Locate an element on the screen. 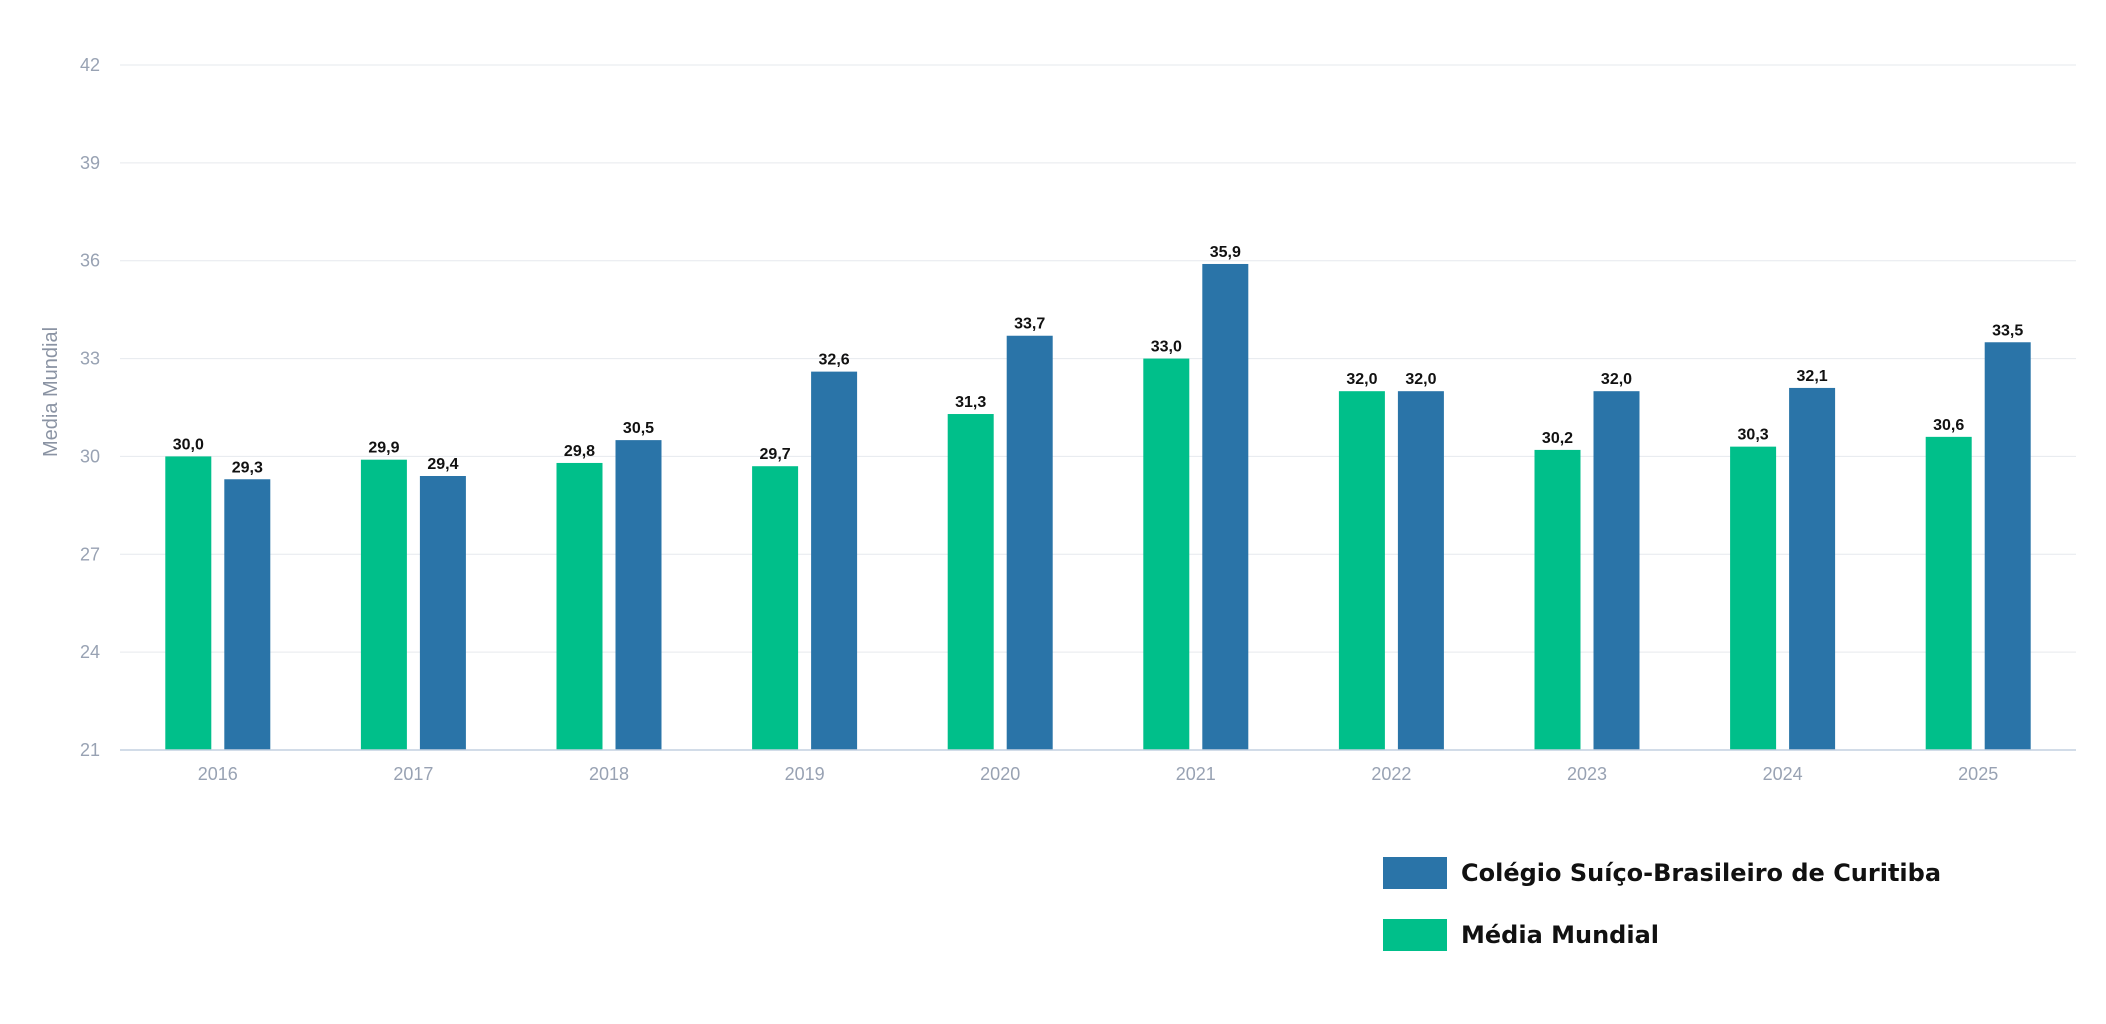 The width and height of the screenshot is (2106, 1024). x-tick-label: 2020 is located at coordinates (1000, 774).